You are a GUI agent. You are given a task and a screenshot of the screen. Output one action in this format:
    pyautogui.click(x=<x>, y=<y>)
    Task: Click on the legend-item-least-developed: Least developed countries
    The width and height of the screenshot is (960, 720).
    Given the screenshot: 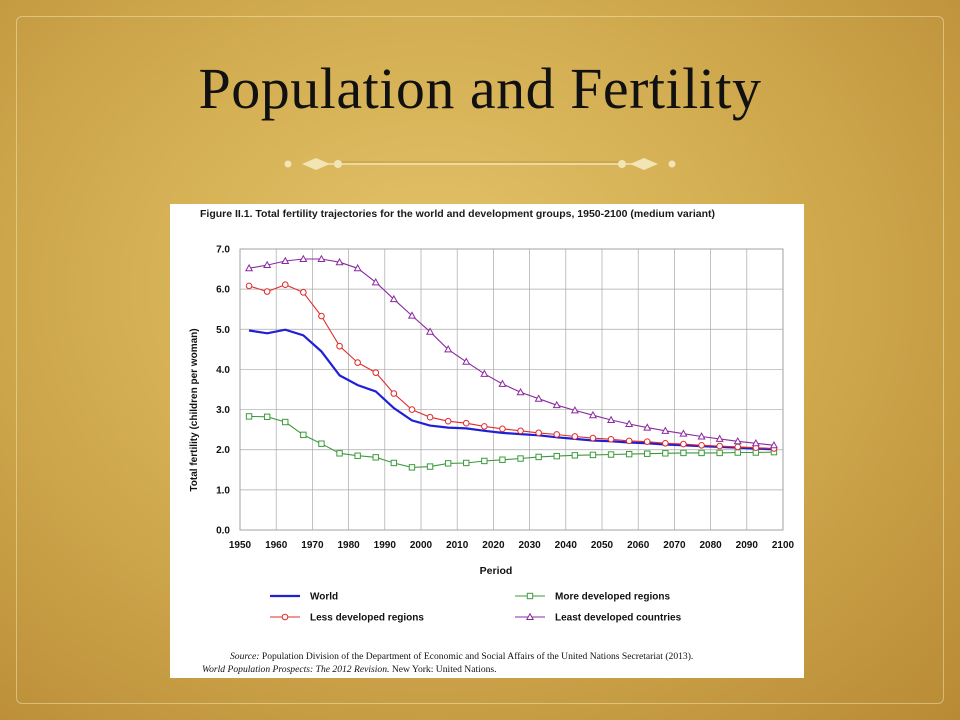 What is the action you would take?
    pyautogui.click(x=598, y=618)
    